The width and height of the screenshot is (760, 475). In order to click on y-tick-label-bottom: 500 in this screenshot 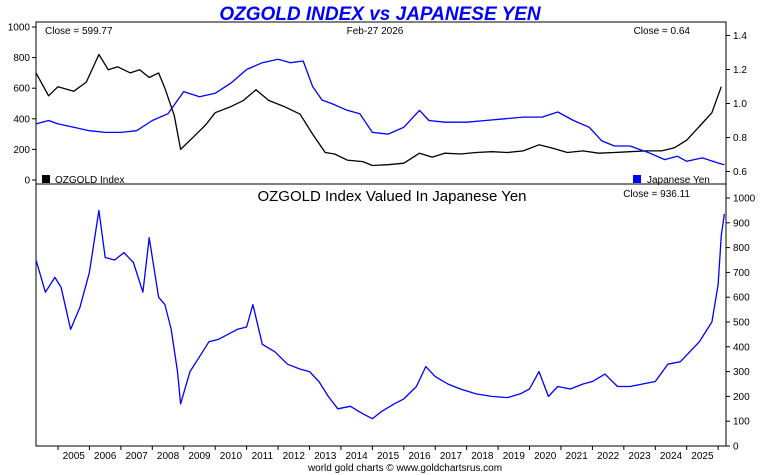, I will do `click(741, 323)`.